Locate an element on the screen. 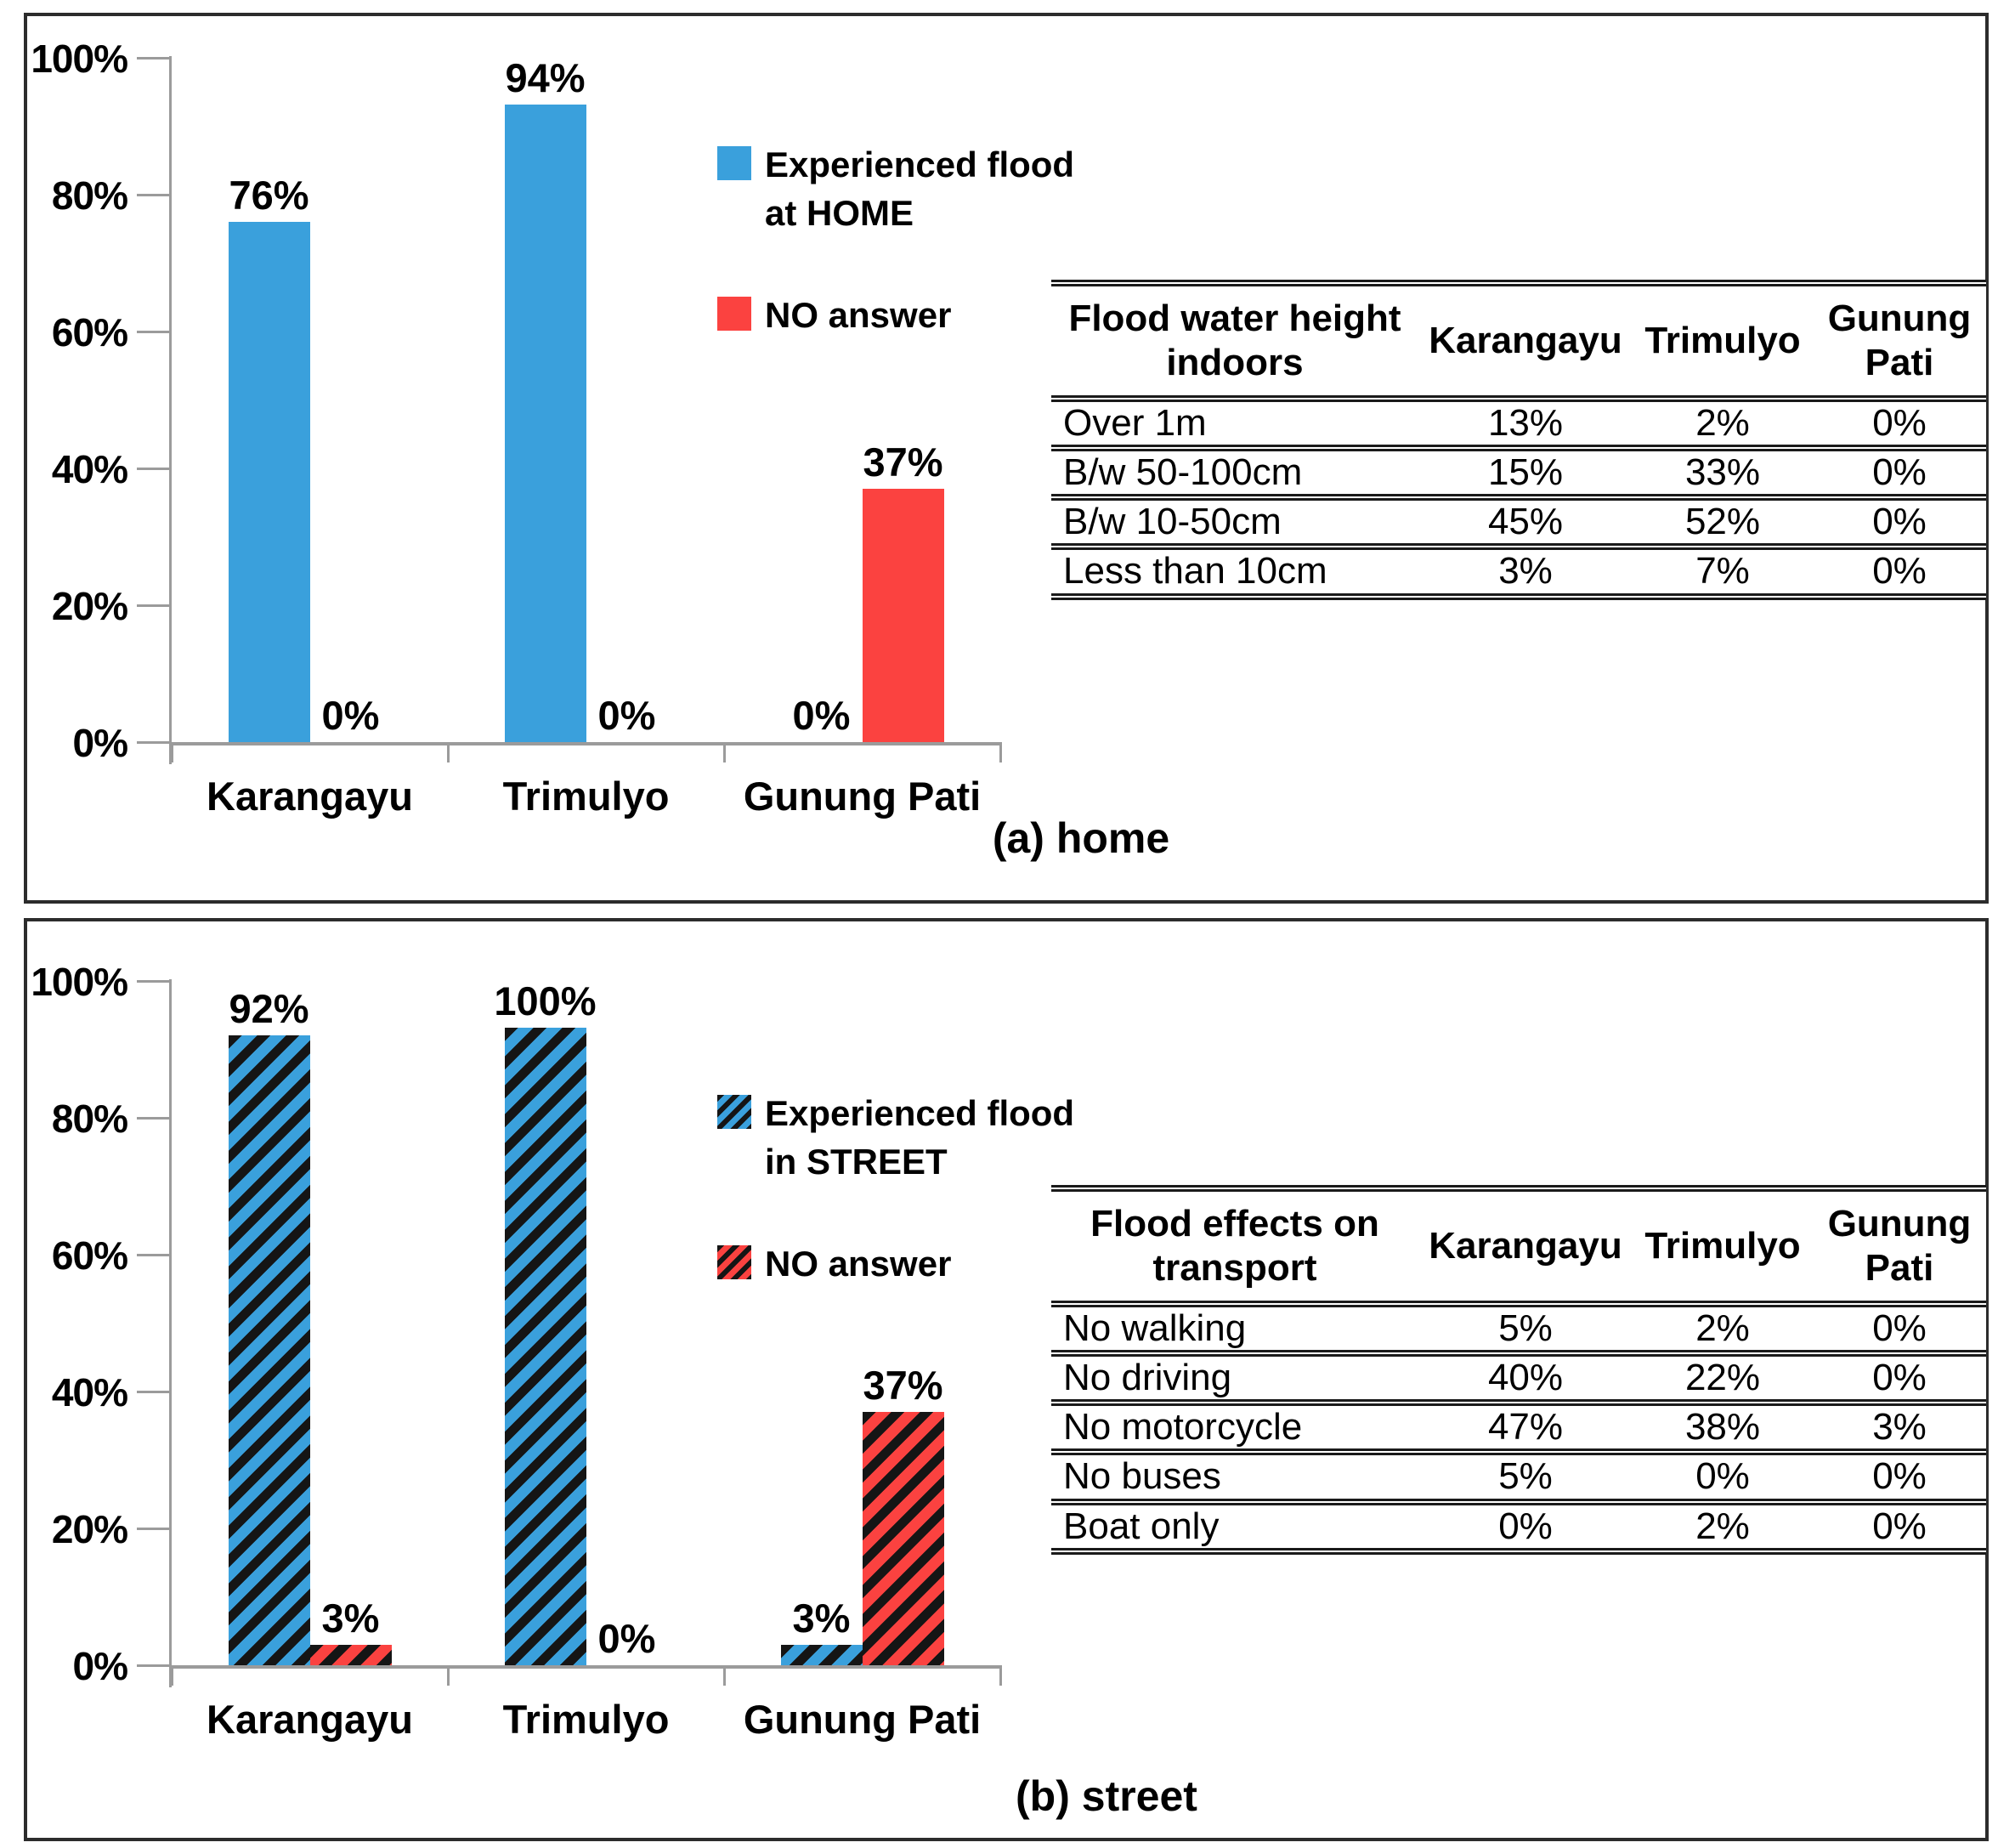 The image size is (1998, 1848). bar-slot: 94% is located at coordinates (545, 400).